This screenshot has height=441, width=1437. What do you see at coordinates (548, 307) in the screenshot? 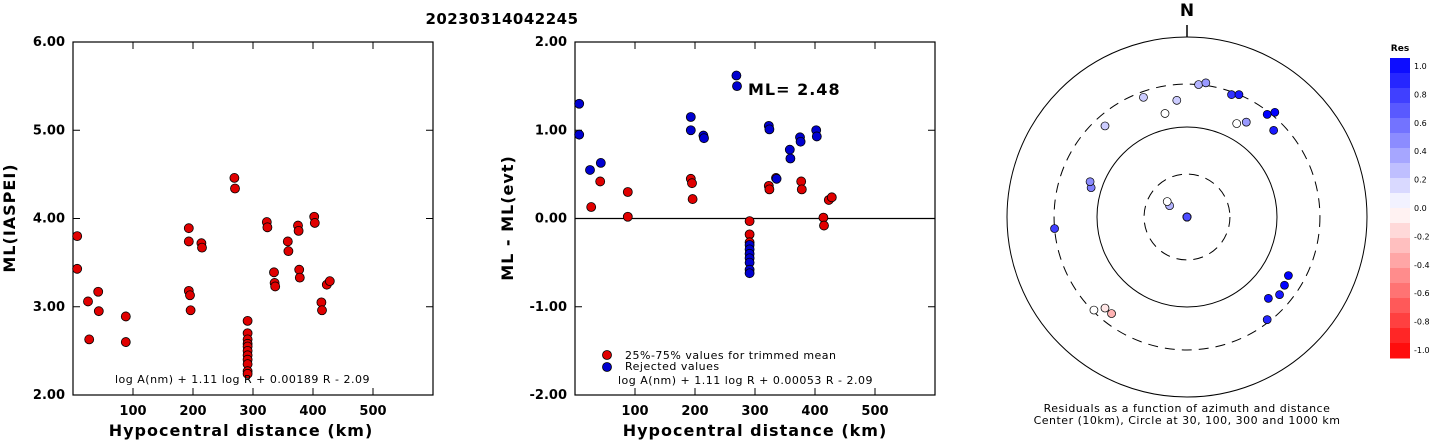
I see `y-tick-label: -1.00` at bounding box center [548, 307].